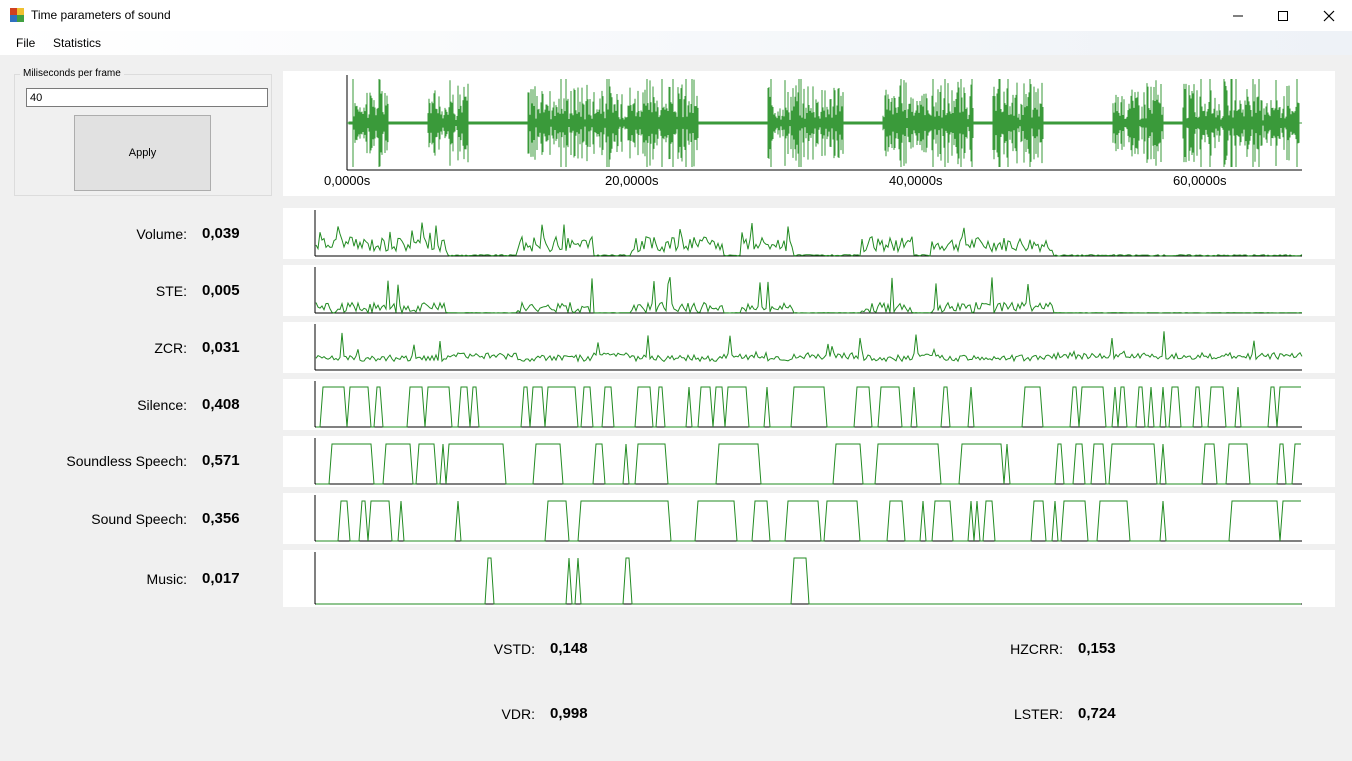 The width and height of the screenshot is (1352, 761). What do you see at coordinates (221, 290) in the screenshot?
I see `ste-value: 0,005` at bounding box center [221, 290].